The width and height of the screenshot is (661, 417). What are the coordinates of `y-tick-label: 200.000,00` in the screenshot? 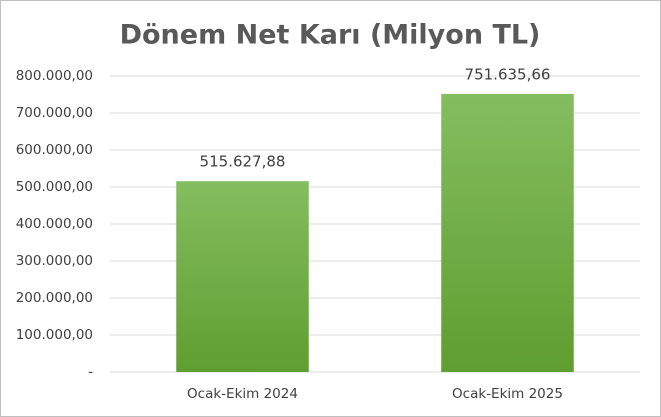 It's located at (54, 298).